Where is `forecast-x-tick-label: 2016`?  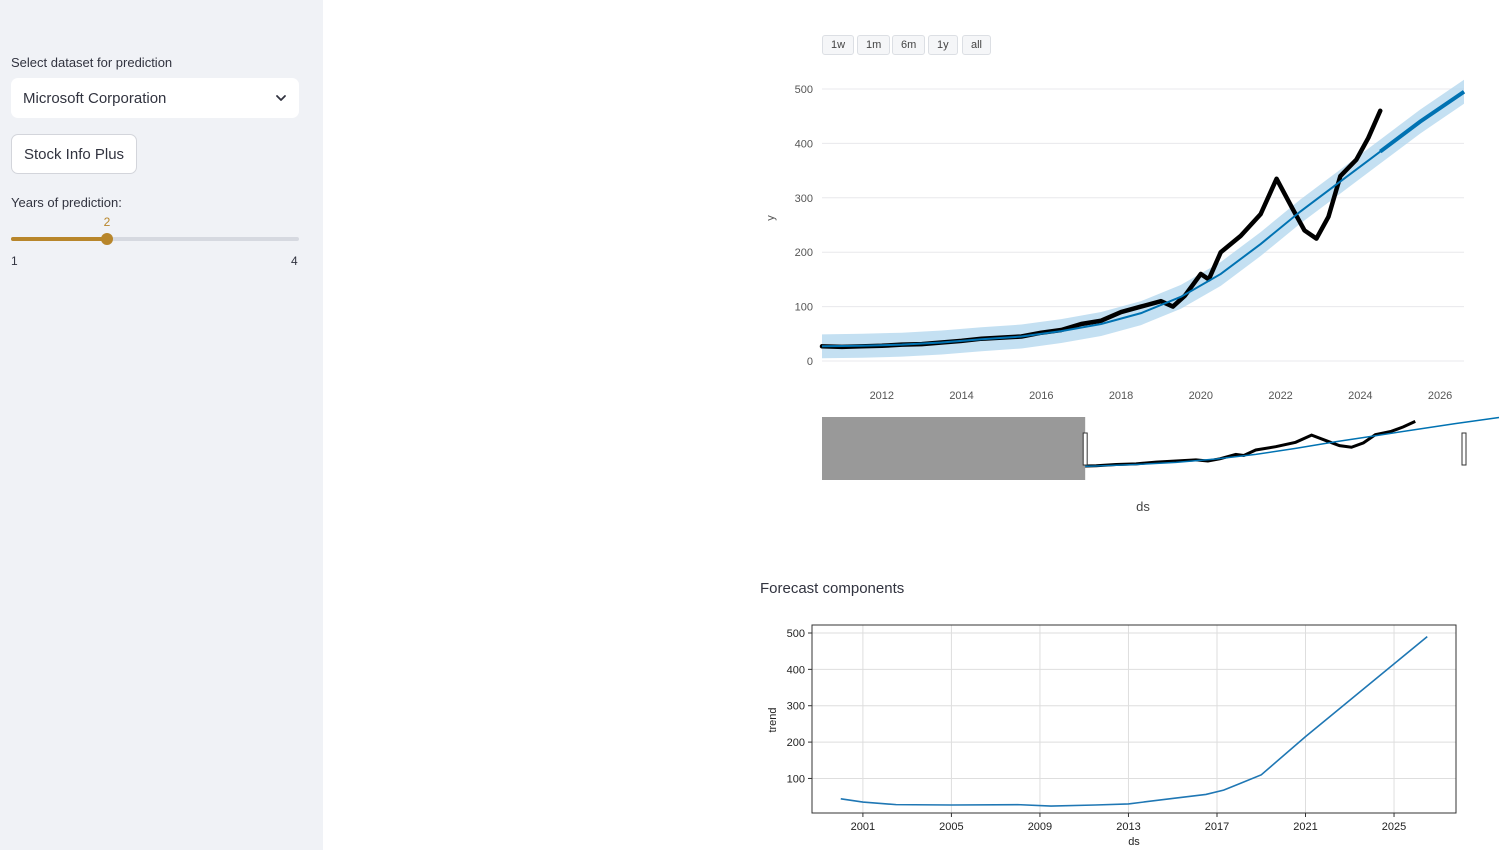
forecast-x-tick-label: 2016 is located at coordinates (1041, 396).